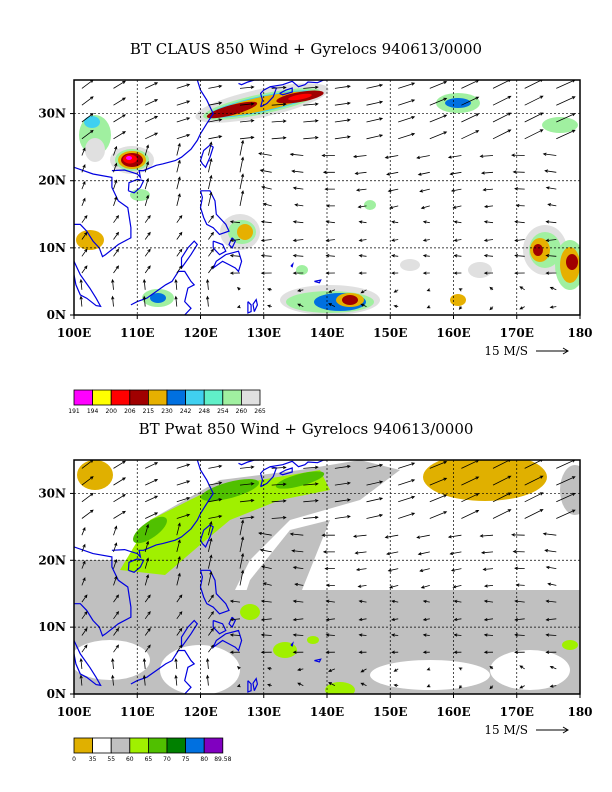  I want to click on wind-scale-arrow, so click(552, 730).